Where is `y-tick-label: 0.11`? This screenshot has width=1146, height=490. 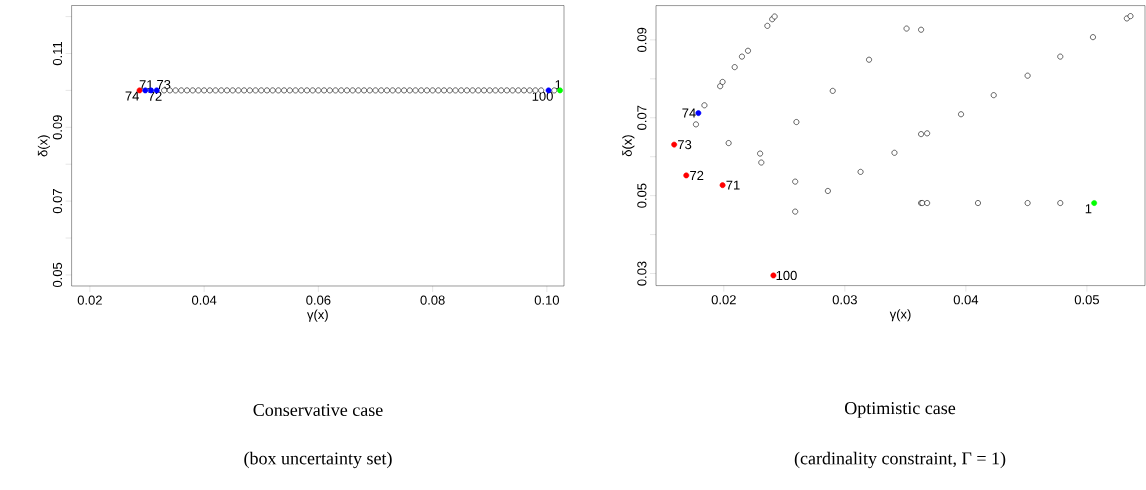 y-tick-label: 0.11 is located at coordinates (57, 53).